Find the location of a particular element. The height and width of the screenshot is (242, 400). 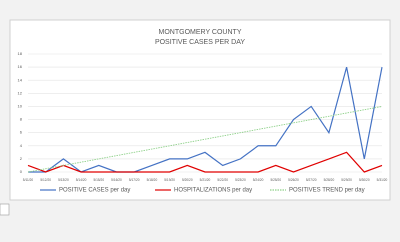

y-tick-label: 14 is located at coordinates (20, 79).